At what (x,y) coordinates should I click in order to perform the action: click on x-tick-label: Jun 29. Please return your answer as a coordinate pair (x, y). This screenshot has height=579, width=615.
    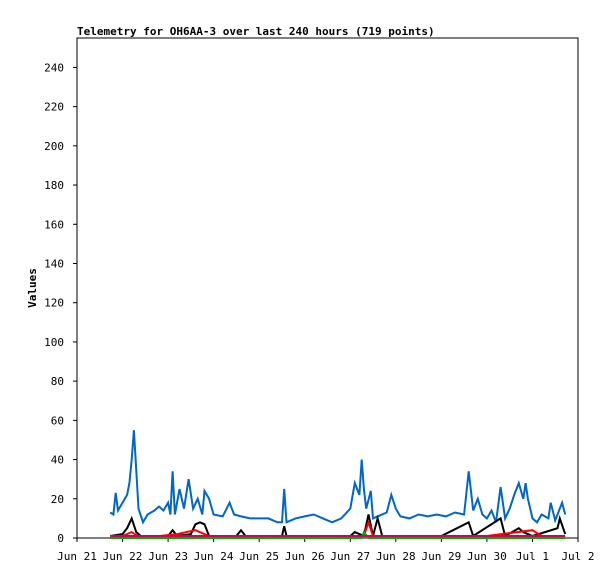
    Looking at the image, I should click on (441, 556).